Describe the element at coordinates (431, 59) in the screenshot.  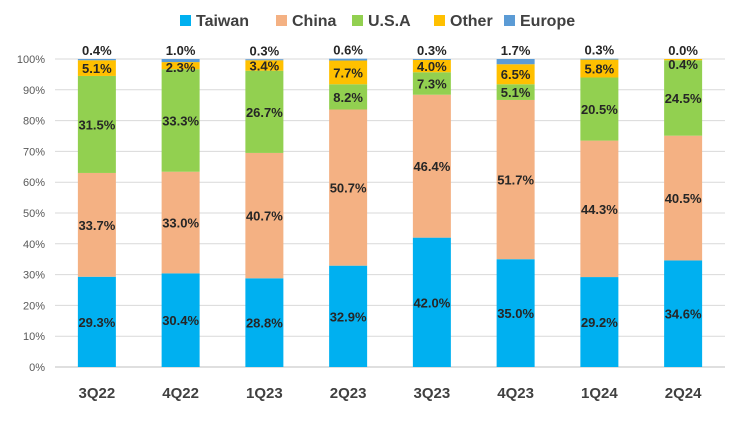
I see `bar-segment-europe-3q23` at that location.